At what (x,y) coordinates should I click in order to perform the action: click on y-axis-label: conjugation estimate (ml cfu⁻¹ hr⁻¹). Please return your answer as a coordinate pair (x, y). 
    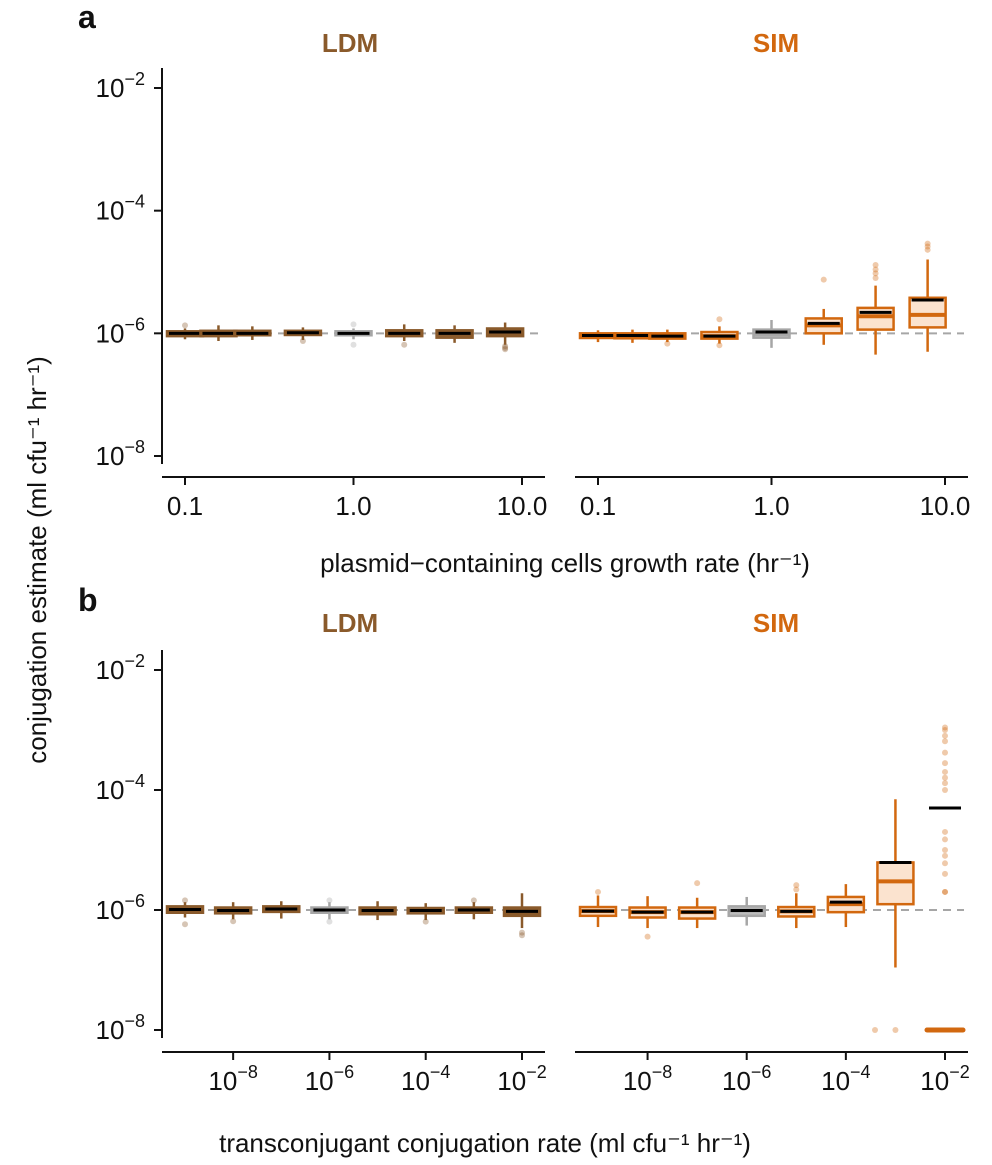
    Looking at the image, I should click on (37, 559).